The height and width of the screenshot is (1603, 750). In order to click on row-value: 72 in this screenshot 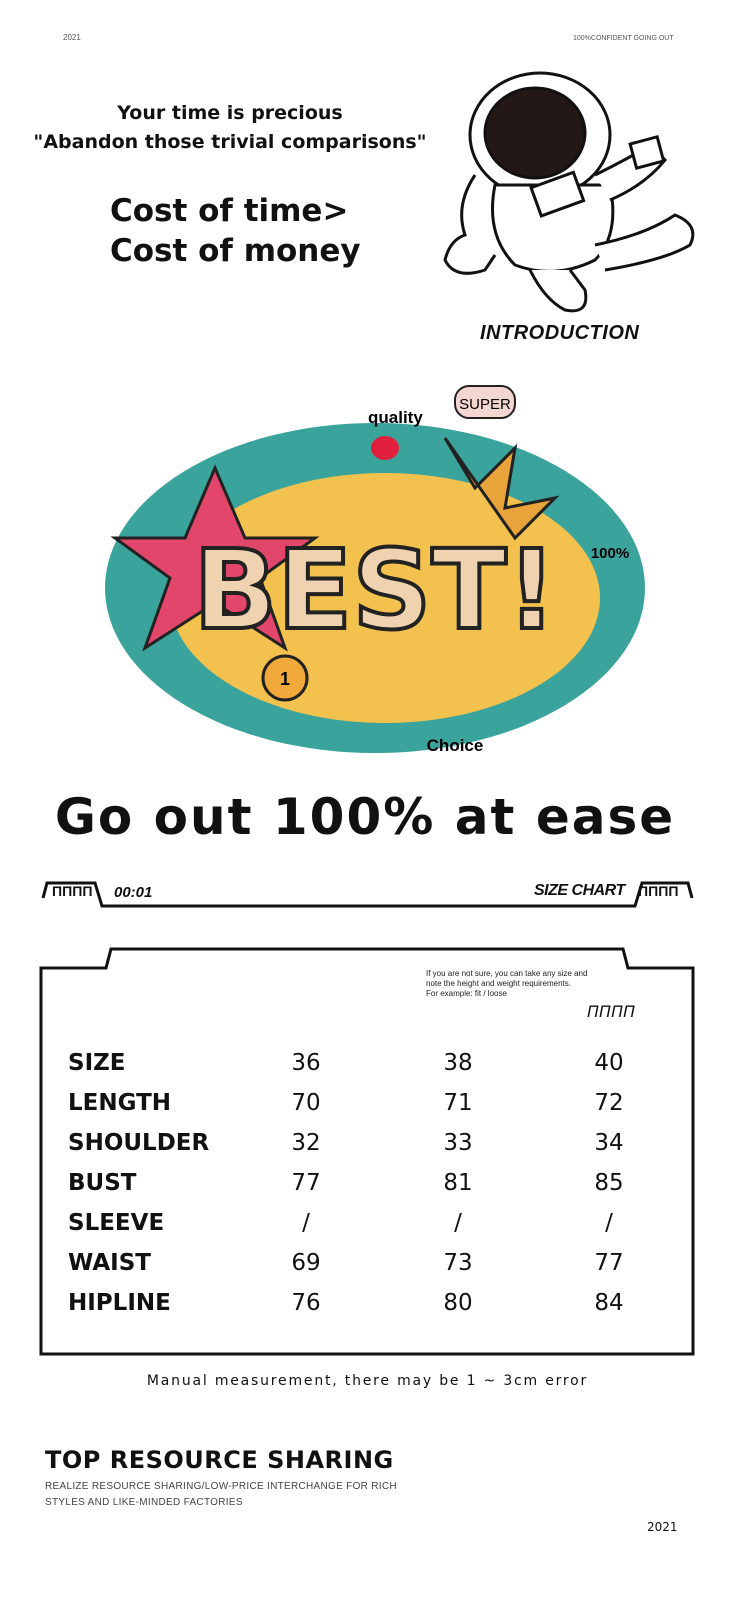, I will do `click(609, 1103)`.